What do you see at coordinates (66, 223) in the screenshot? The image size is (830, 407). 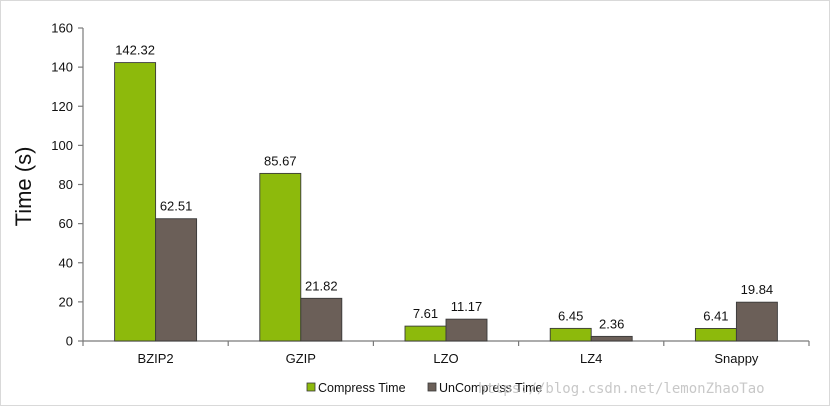 I see `y-tick-label: 60` at bounding box center [66, 223].